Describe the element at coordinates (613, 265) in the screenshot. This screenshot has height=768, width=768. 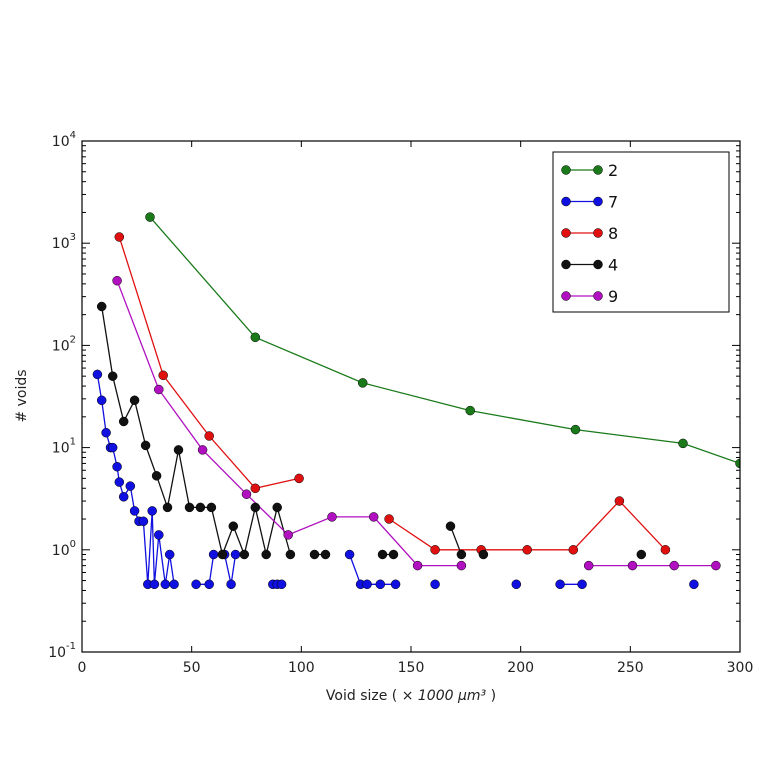
I see `legend-label-4: 4` at that location.